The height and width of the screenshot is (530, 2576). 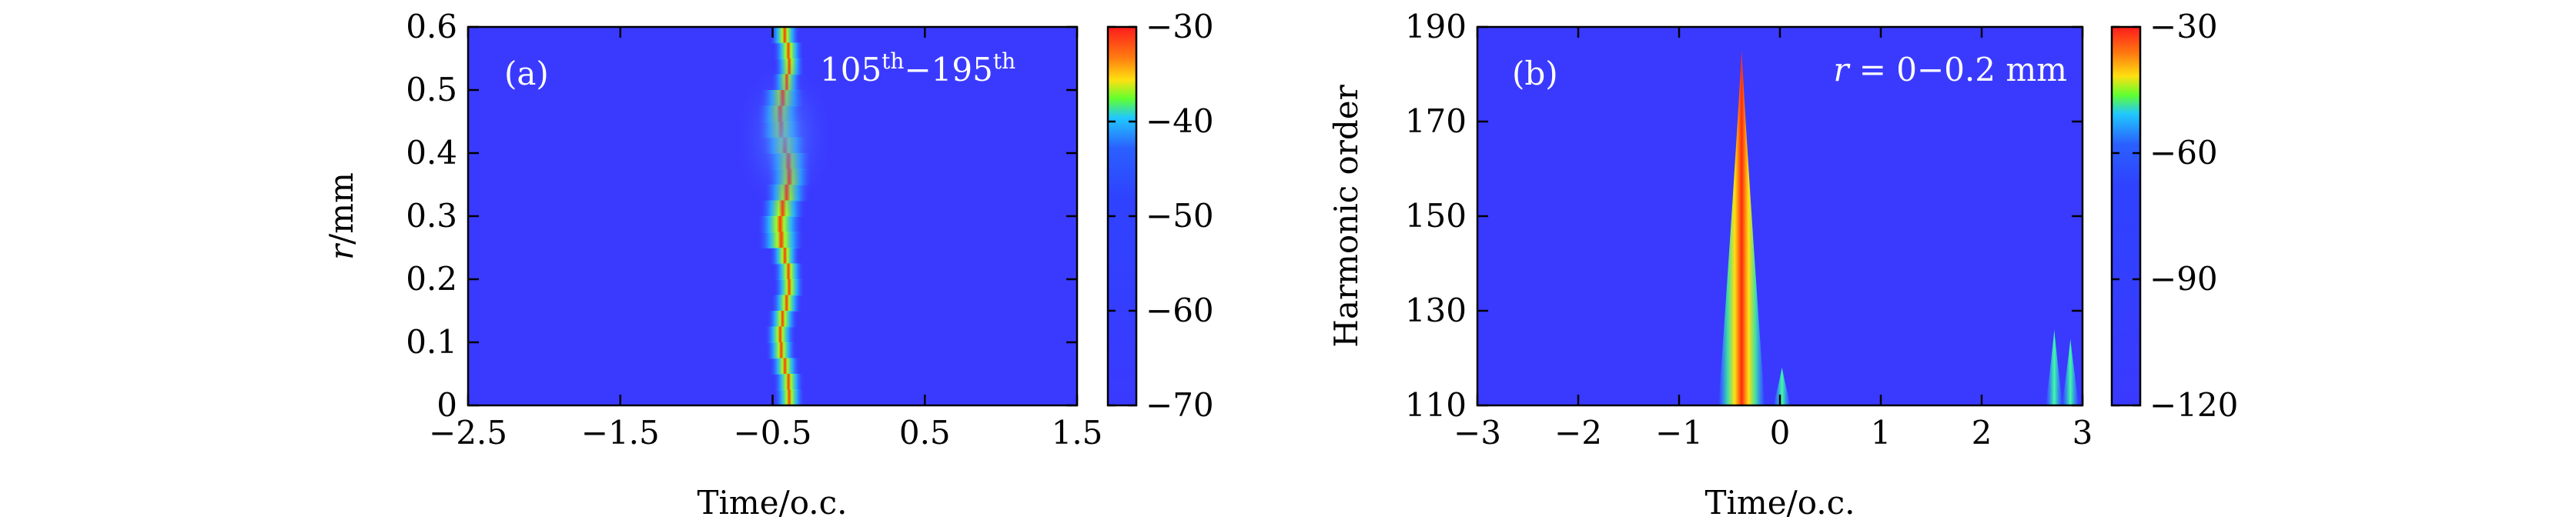 I want to click on y-tick-label: 0.3, so click(x=432, y=216).